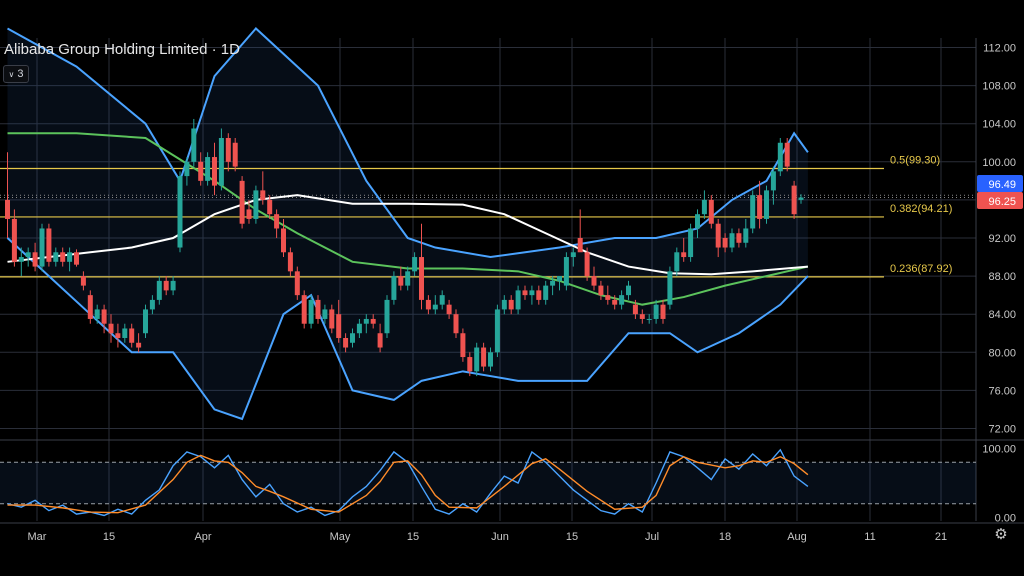  I want to click on x-tick-label: 11, so click(869, 537).